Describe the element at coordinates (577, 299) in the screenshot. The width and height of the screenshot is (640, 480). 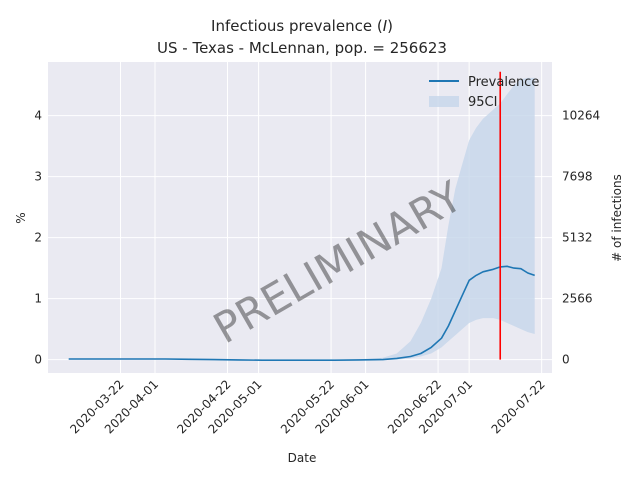
I see `y-tick-label-right: 2566` at that location.